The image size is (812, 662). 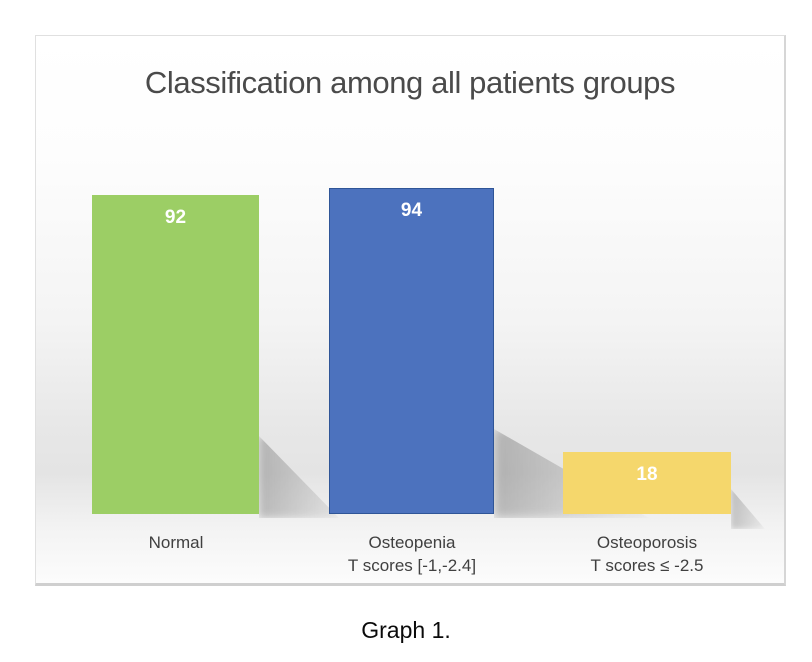 What do you see at coordinates (411, 351) in the screenshot?
I see `bar-osteopenia: 94` at bounding box center [411, 351].